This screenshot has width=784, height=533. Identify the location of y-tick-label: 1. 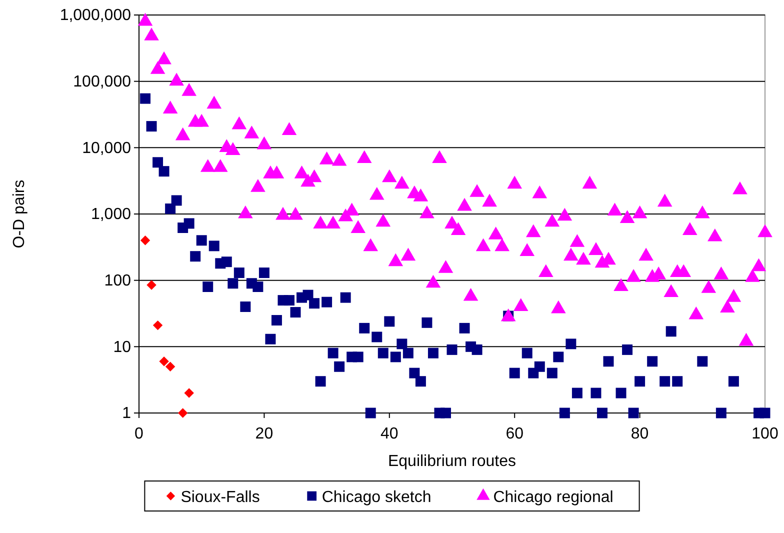
(127, 413).